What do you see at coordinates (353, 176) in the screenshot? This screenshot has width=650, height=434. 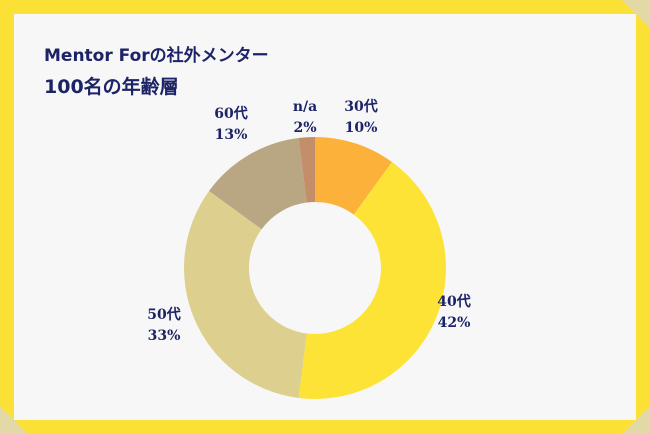 I see `slice-30s` at bounding box center [353, 176].